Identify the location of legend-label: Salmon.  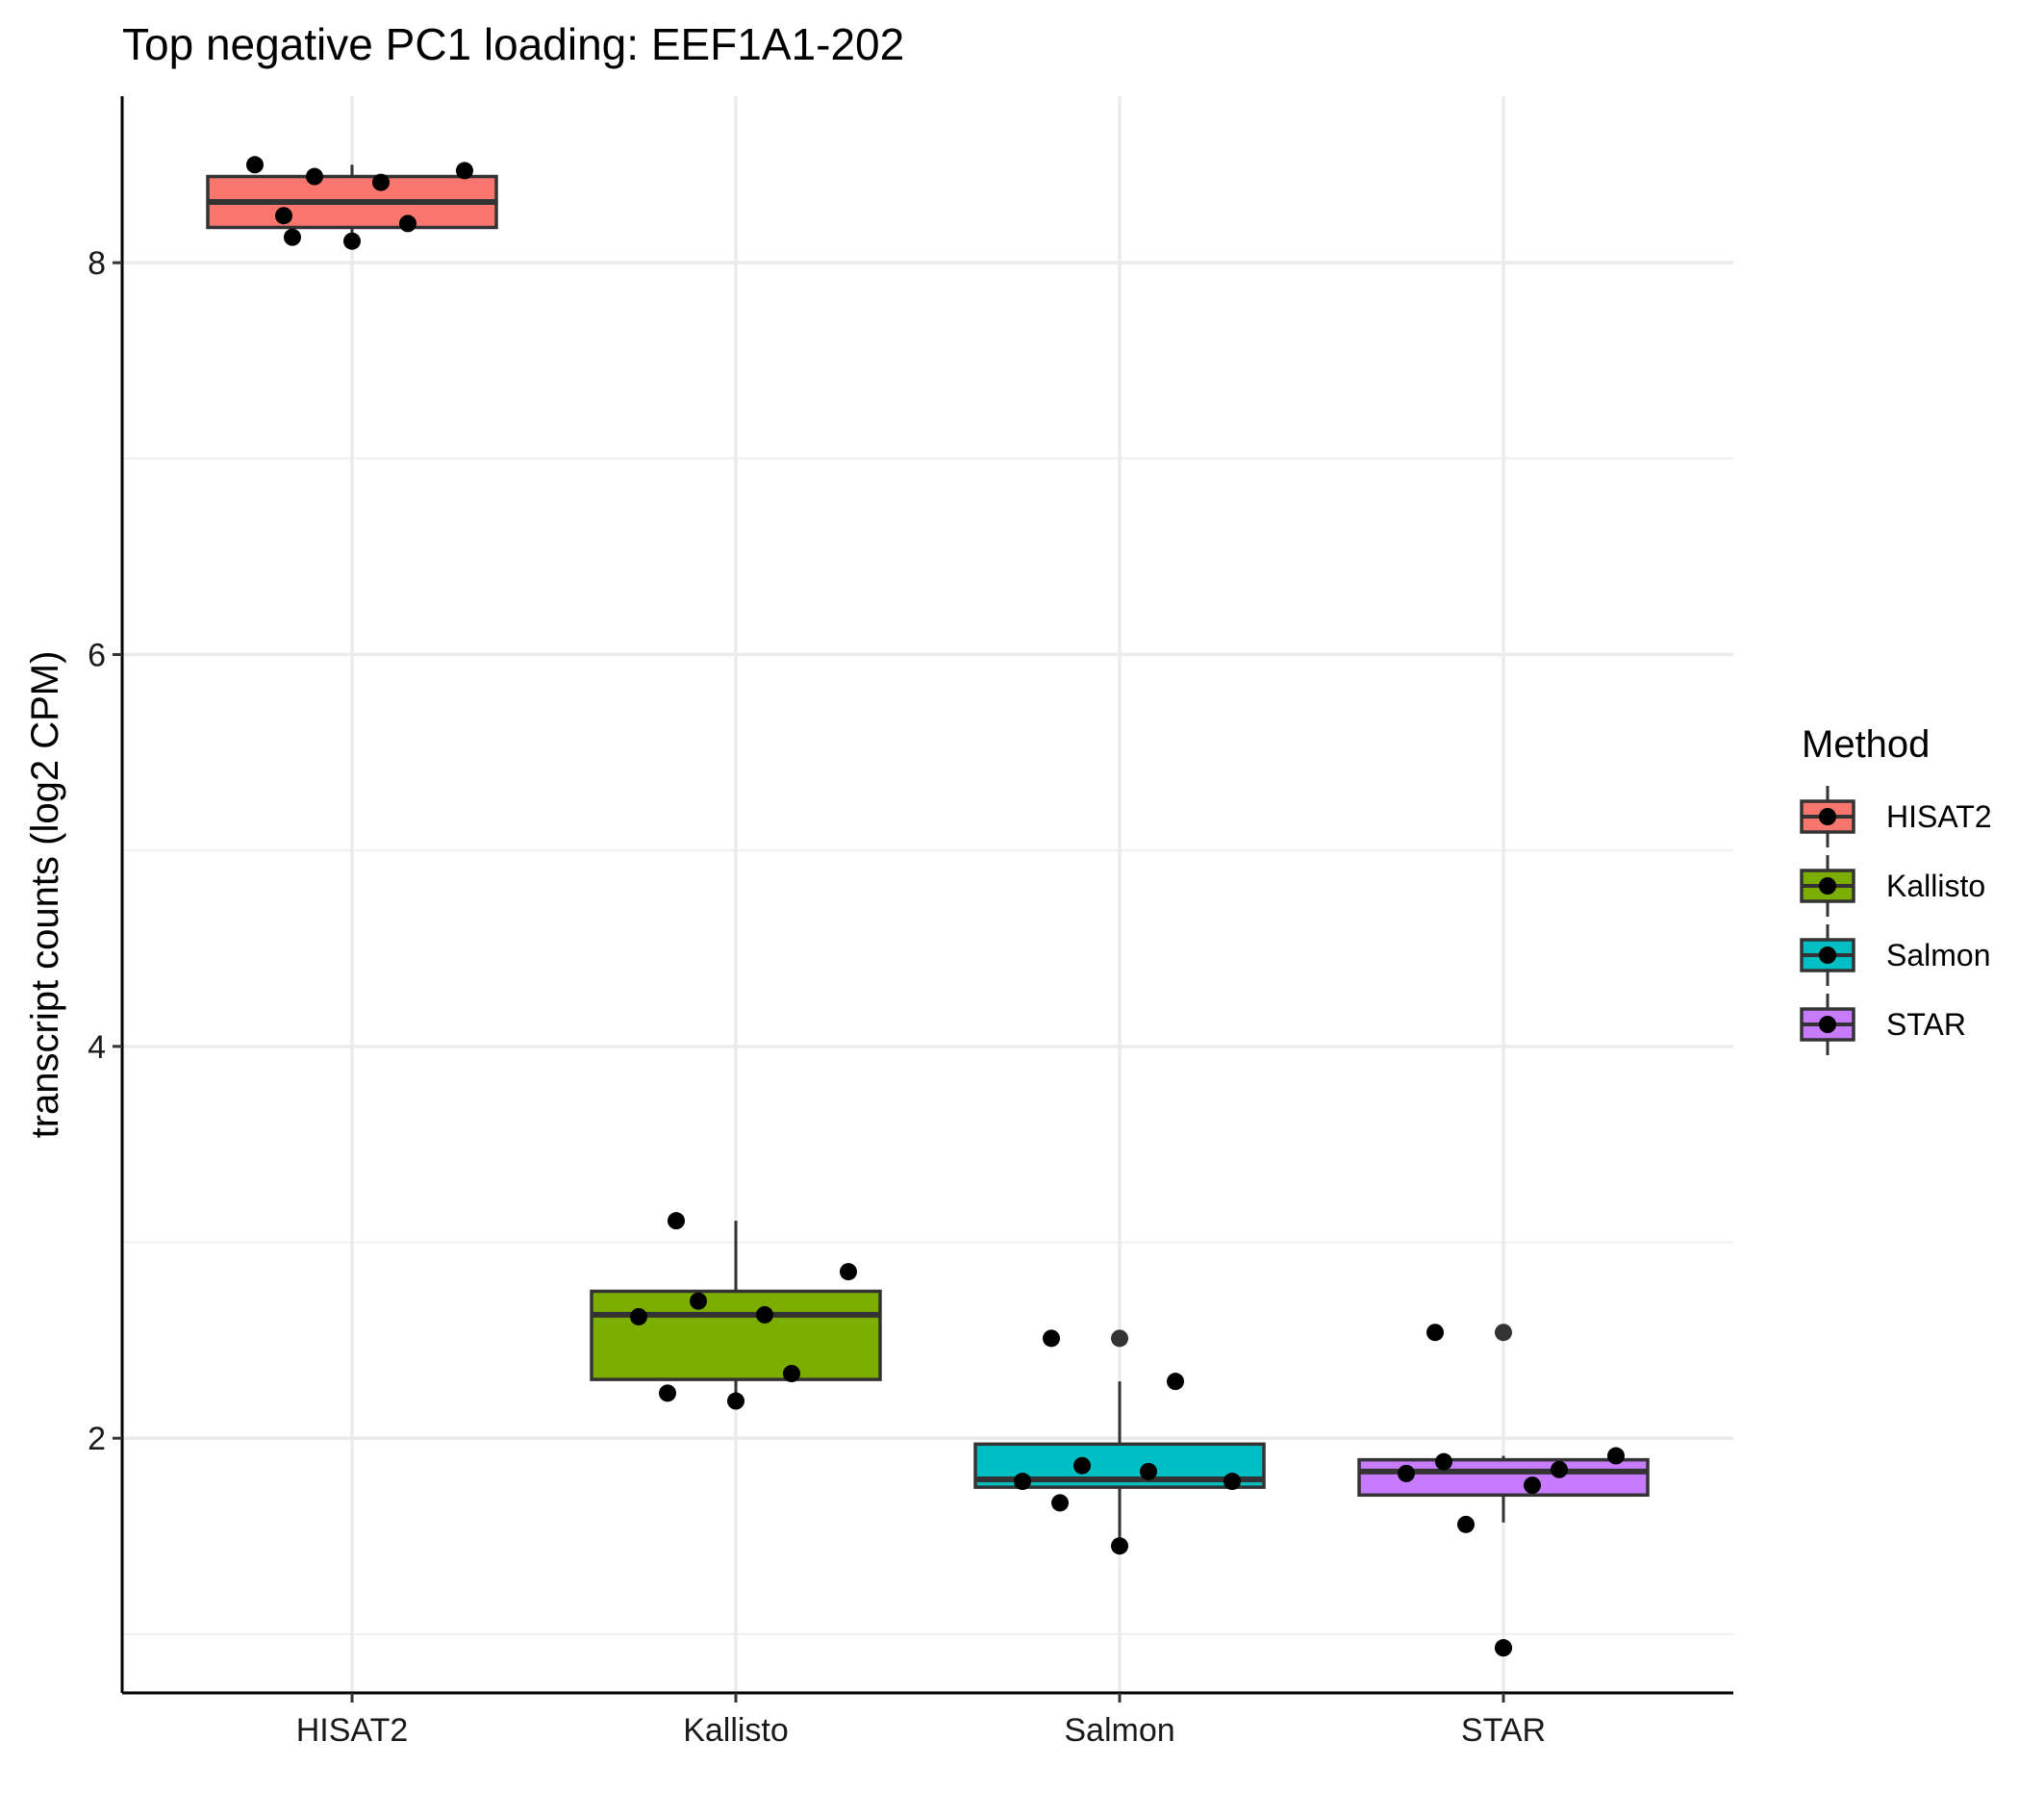
(1938, 955).